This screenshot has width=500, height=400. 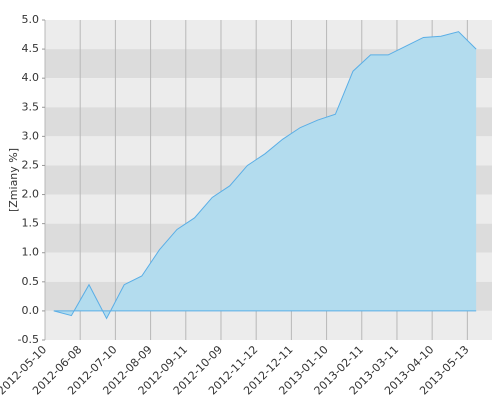 I want to click on grid-band, so click(x=268, y=325).